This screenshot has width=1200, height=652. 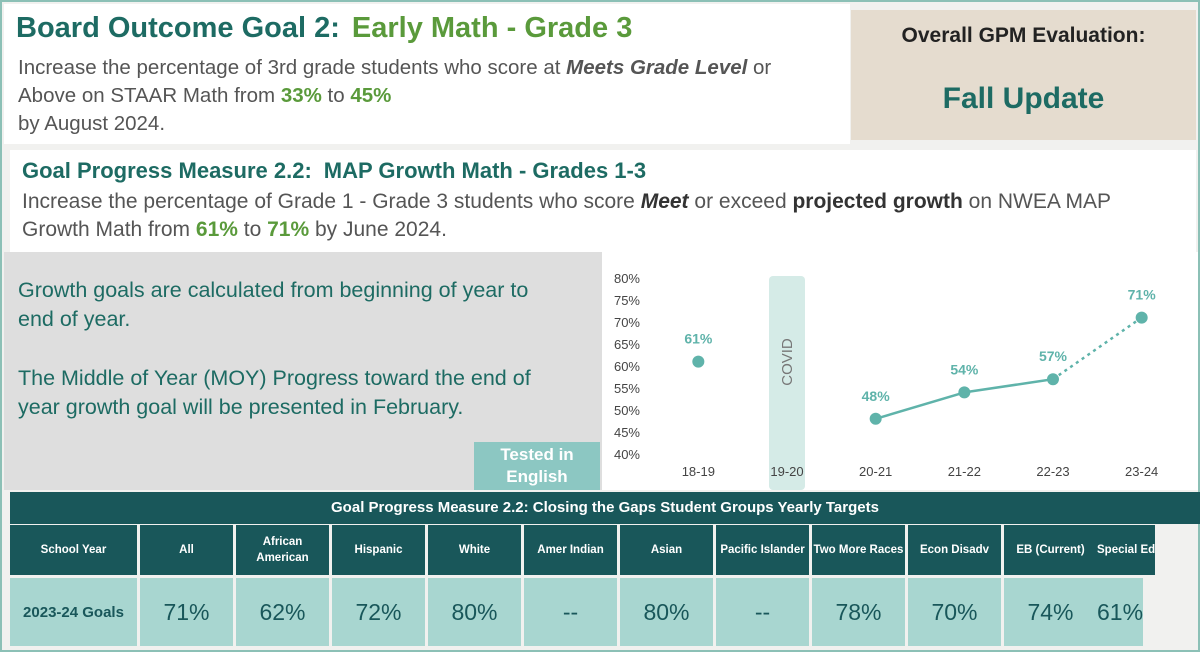 What do you see at coordinates (964, 369) in the screenshot?
I see `data-label: 54%` at bounding box center [964, 369].